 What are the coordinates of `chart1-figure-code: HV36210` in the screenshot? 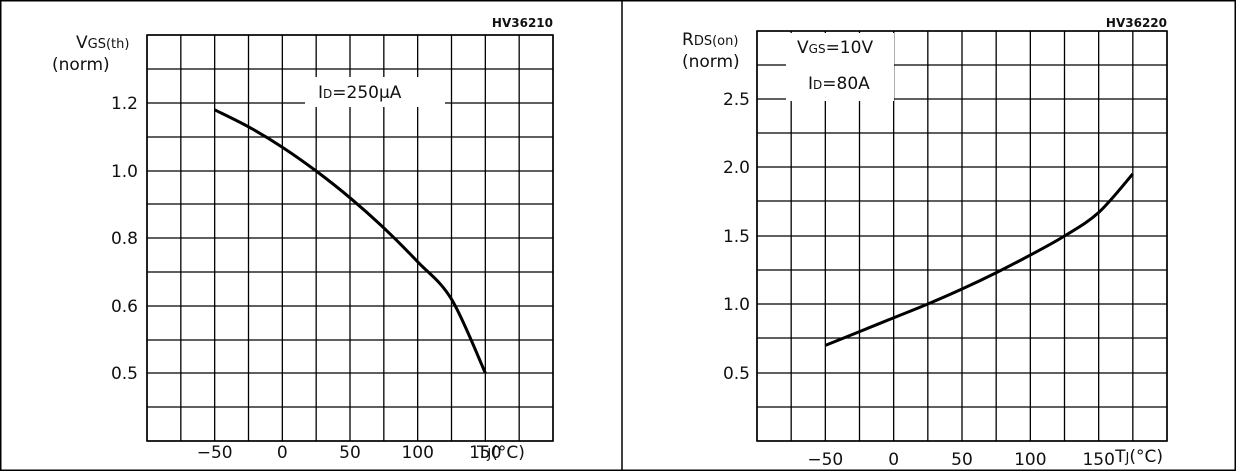 It's located at (522, 23).